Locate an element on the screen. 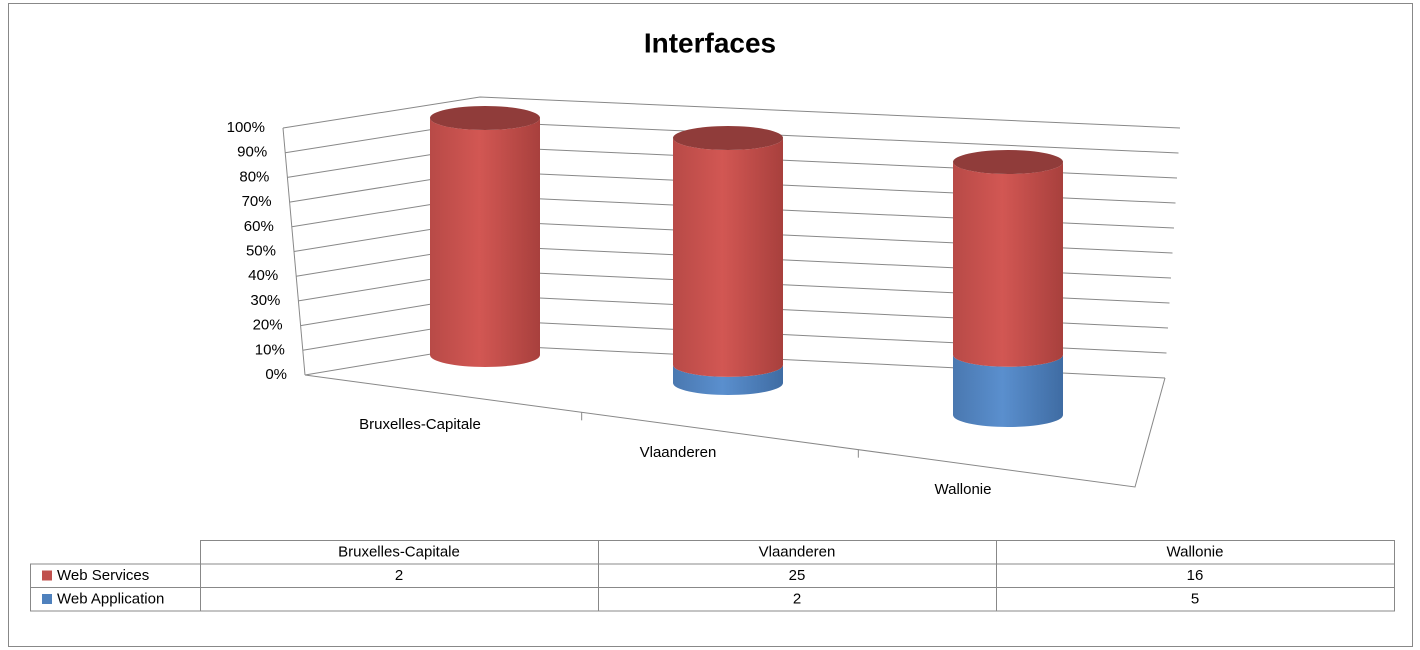 This screenshot has width=1420, height=650. y-tick-label: 40% is located at coordinates (263, 275).